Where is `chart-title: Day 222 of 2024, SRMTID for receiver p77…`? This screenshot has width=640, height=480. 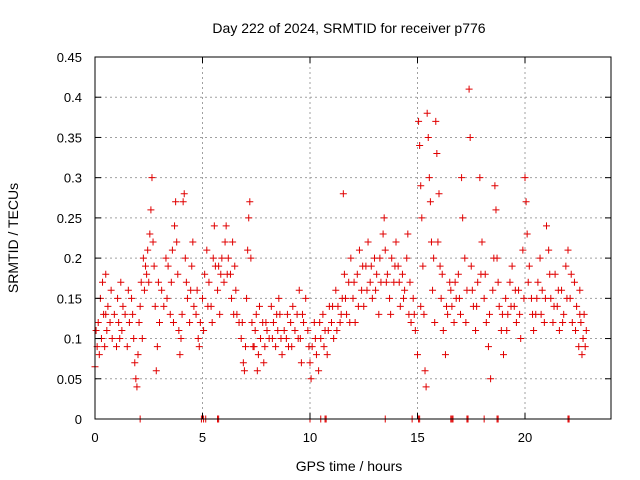 chart-title: Day 222 of 2024, SRMTID for receiver p77… is located at coordinates (348, 28).